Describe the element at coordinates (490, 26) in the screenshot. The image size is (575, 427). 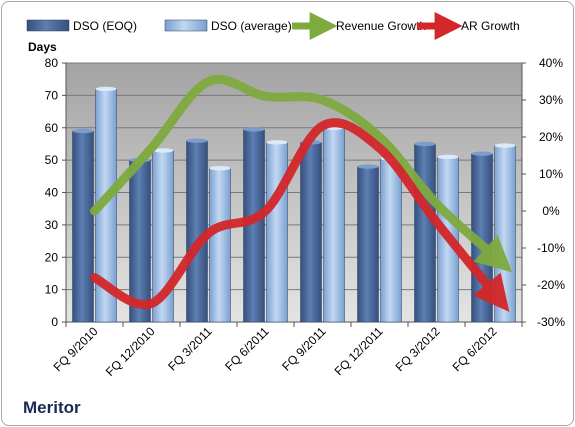
I see `legend-label: AR Growth` at that location.